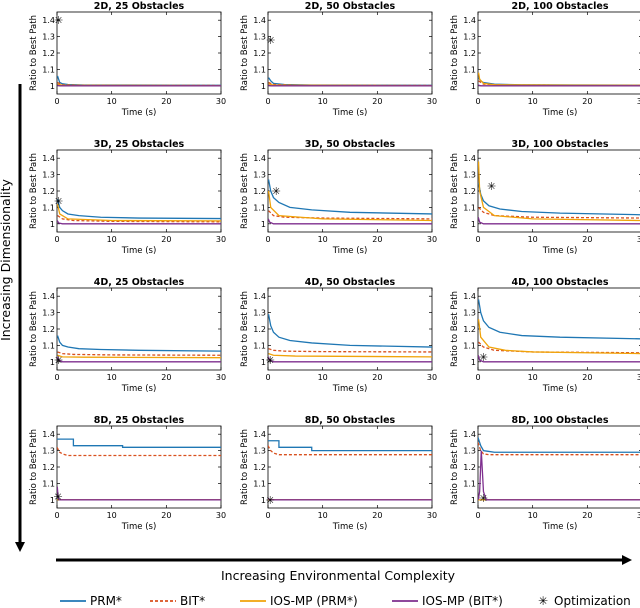  I want to click on legend-label: IOS-MP (PRM*), so click(314, 601).